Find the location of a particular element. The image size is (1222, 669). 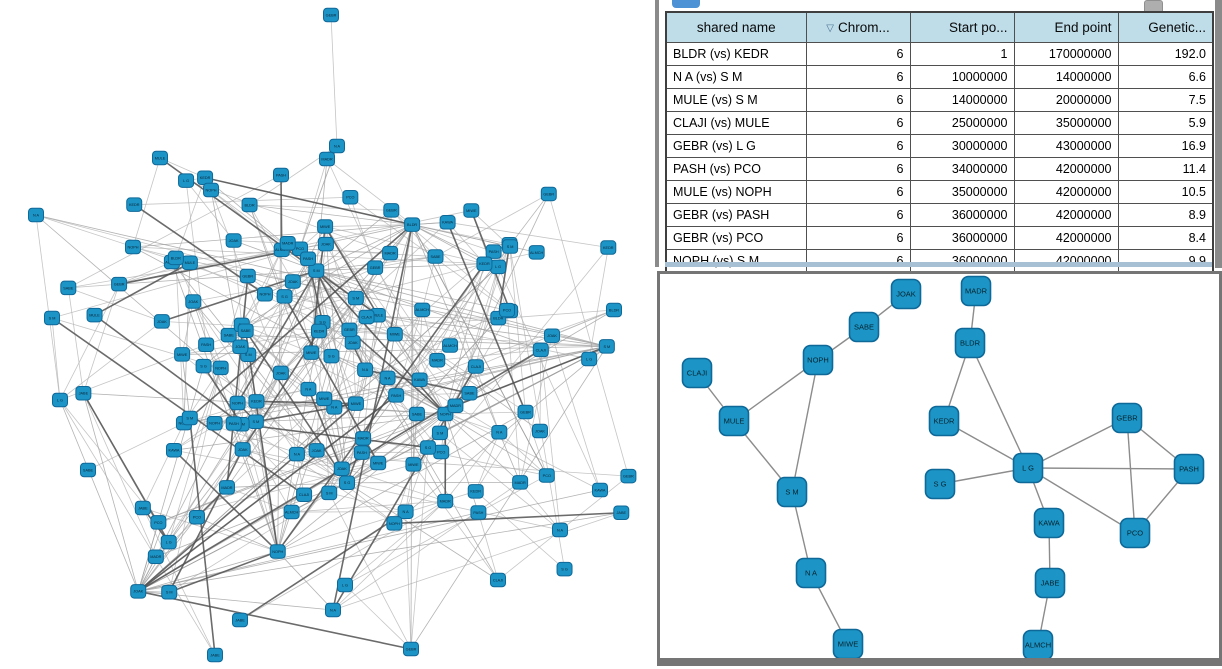

cell-end-point: 43000000 is located at coordinates (1066, 146).